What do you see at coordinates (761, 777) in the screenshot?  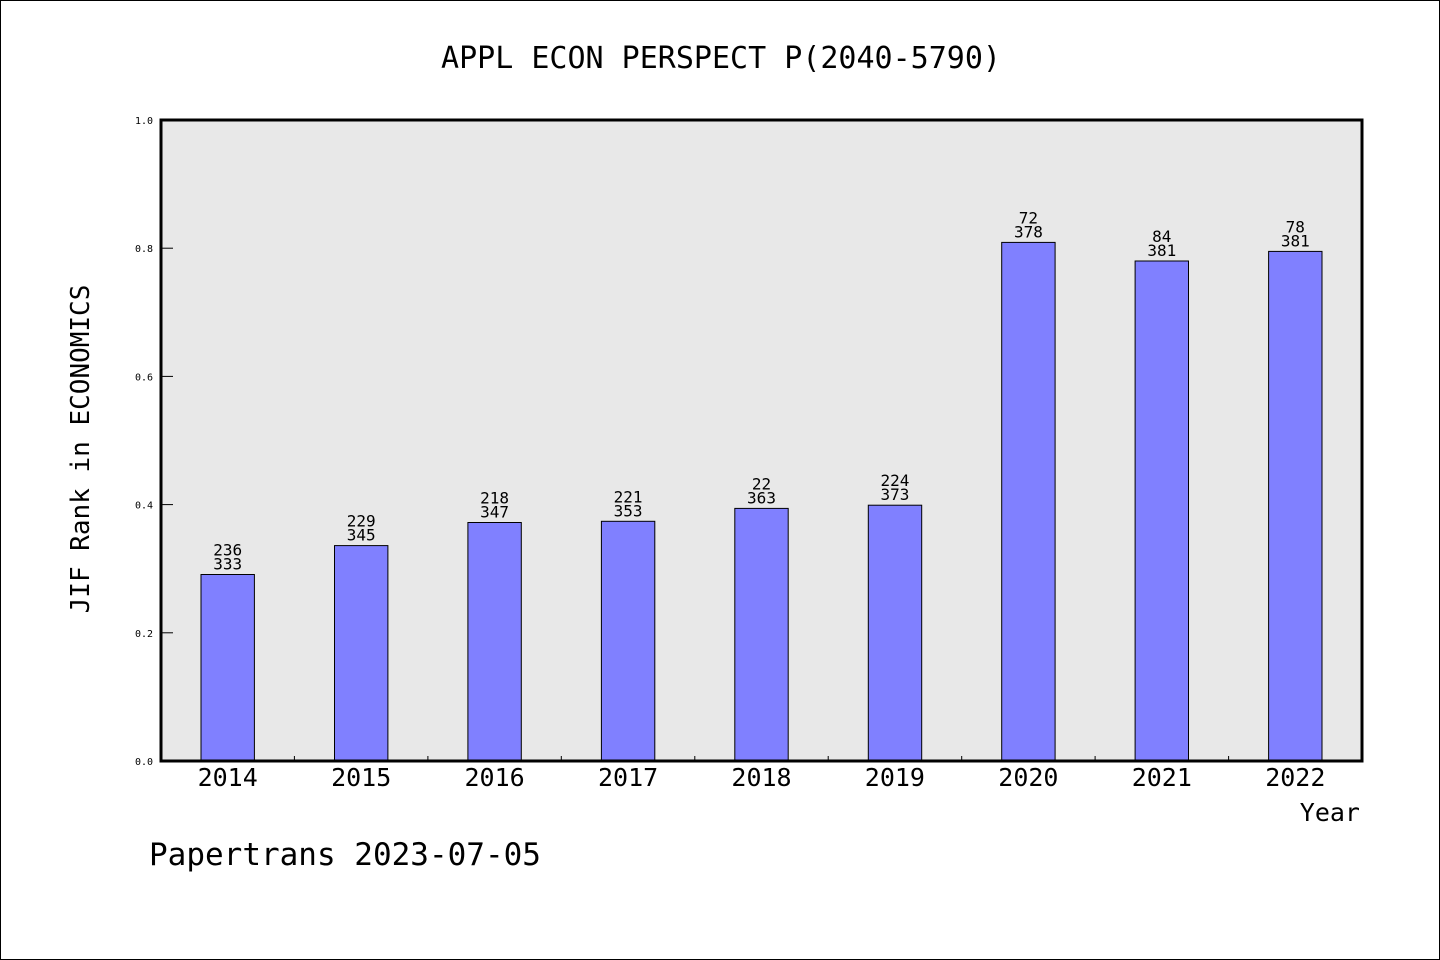 I see `x-tick-label: 2018` at bounding box center [761, 777].